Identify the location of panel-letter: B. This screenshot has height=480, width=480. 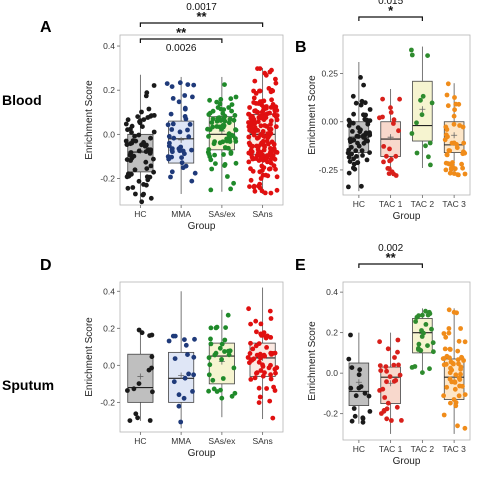
(301, 47).